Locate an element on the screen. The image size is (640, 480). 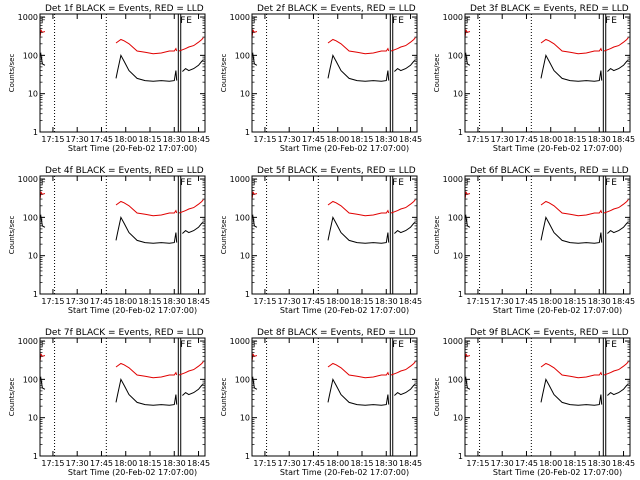
panel-title: Det 6f BLACK = Events, RED = LLD is located at coordinates (549, 171).